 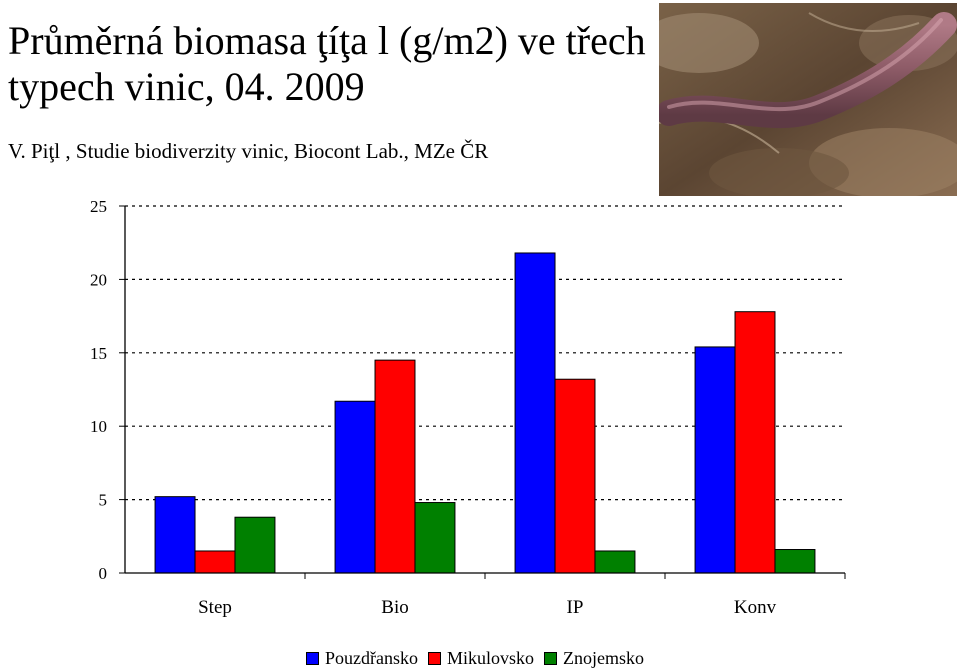 I want to click on bar-konv-pouzdřansko, so click(x=715, y=460).